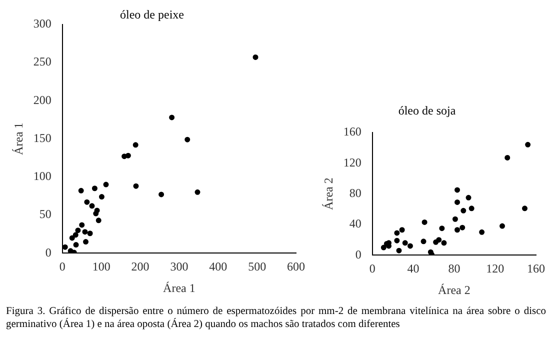 Image resolution: width=556 pixels, height=349 pixels. Describe the element at coordinates (352, 162) in the screenshot. I see `y-tick-label: 120` at that location.